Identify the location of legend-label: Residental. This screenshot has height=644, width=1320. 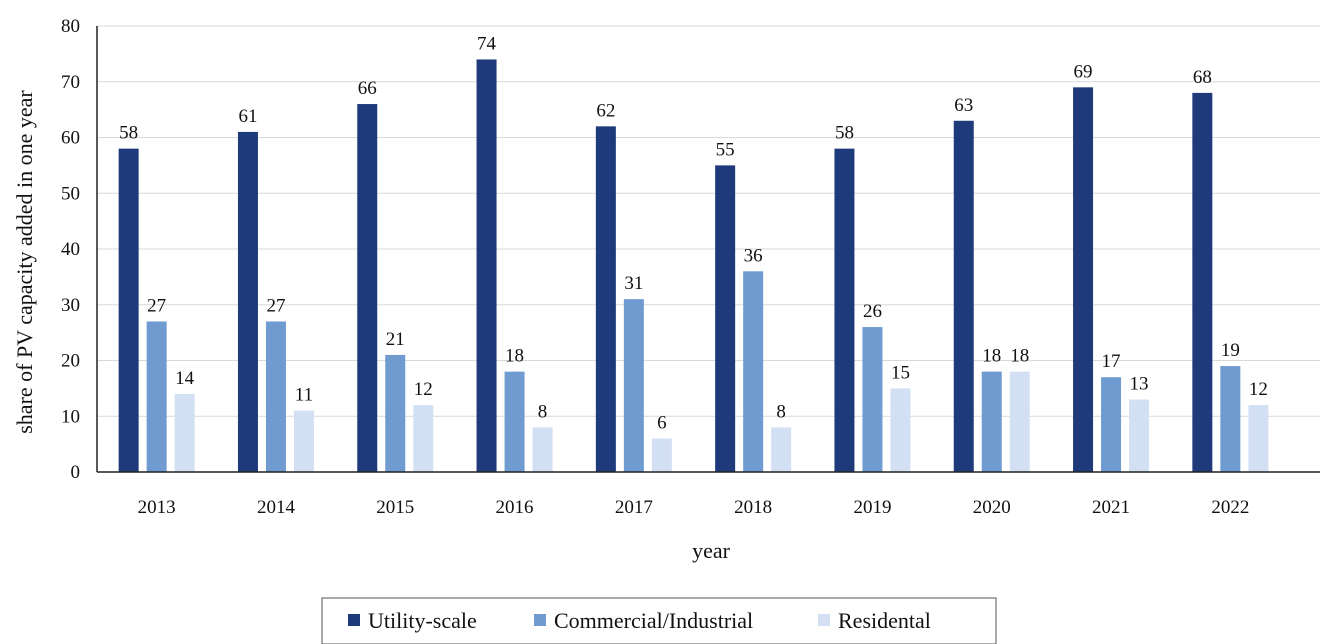
(884, 620).